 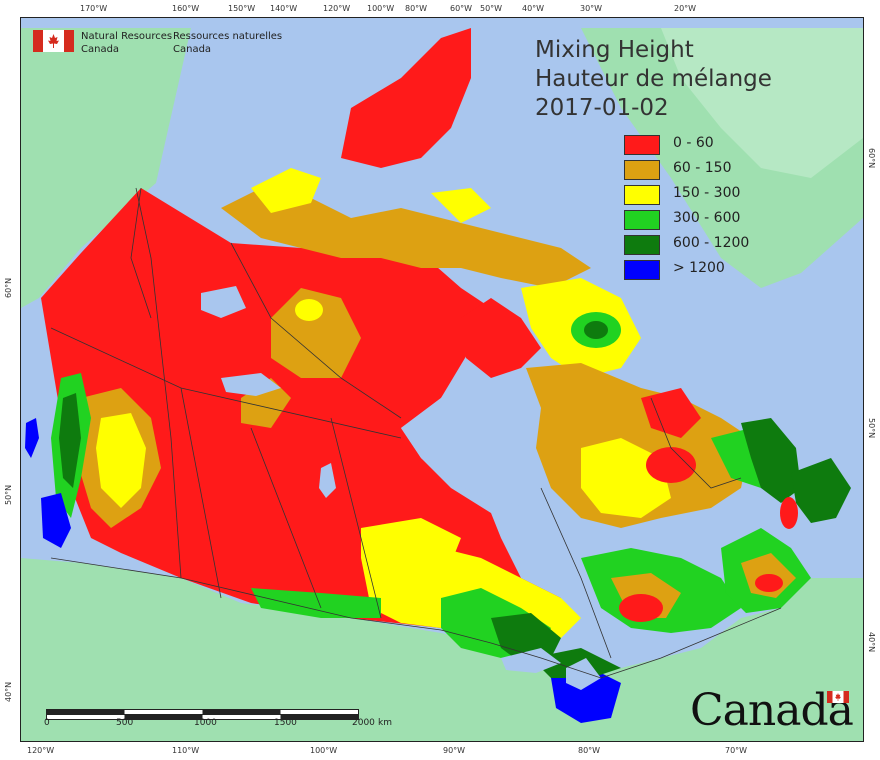 What do you see at coordinates (327, 480) in the screenshot?
I see `lake-winnipeg` at bounding box center [327, 480].